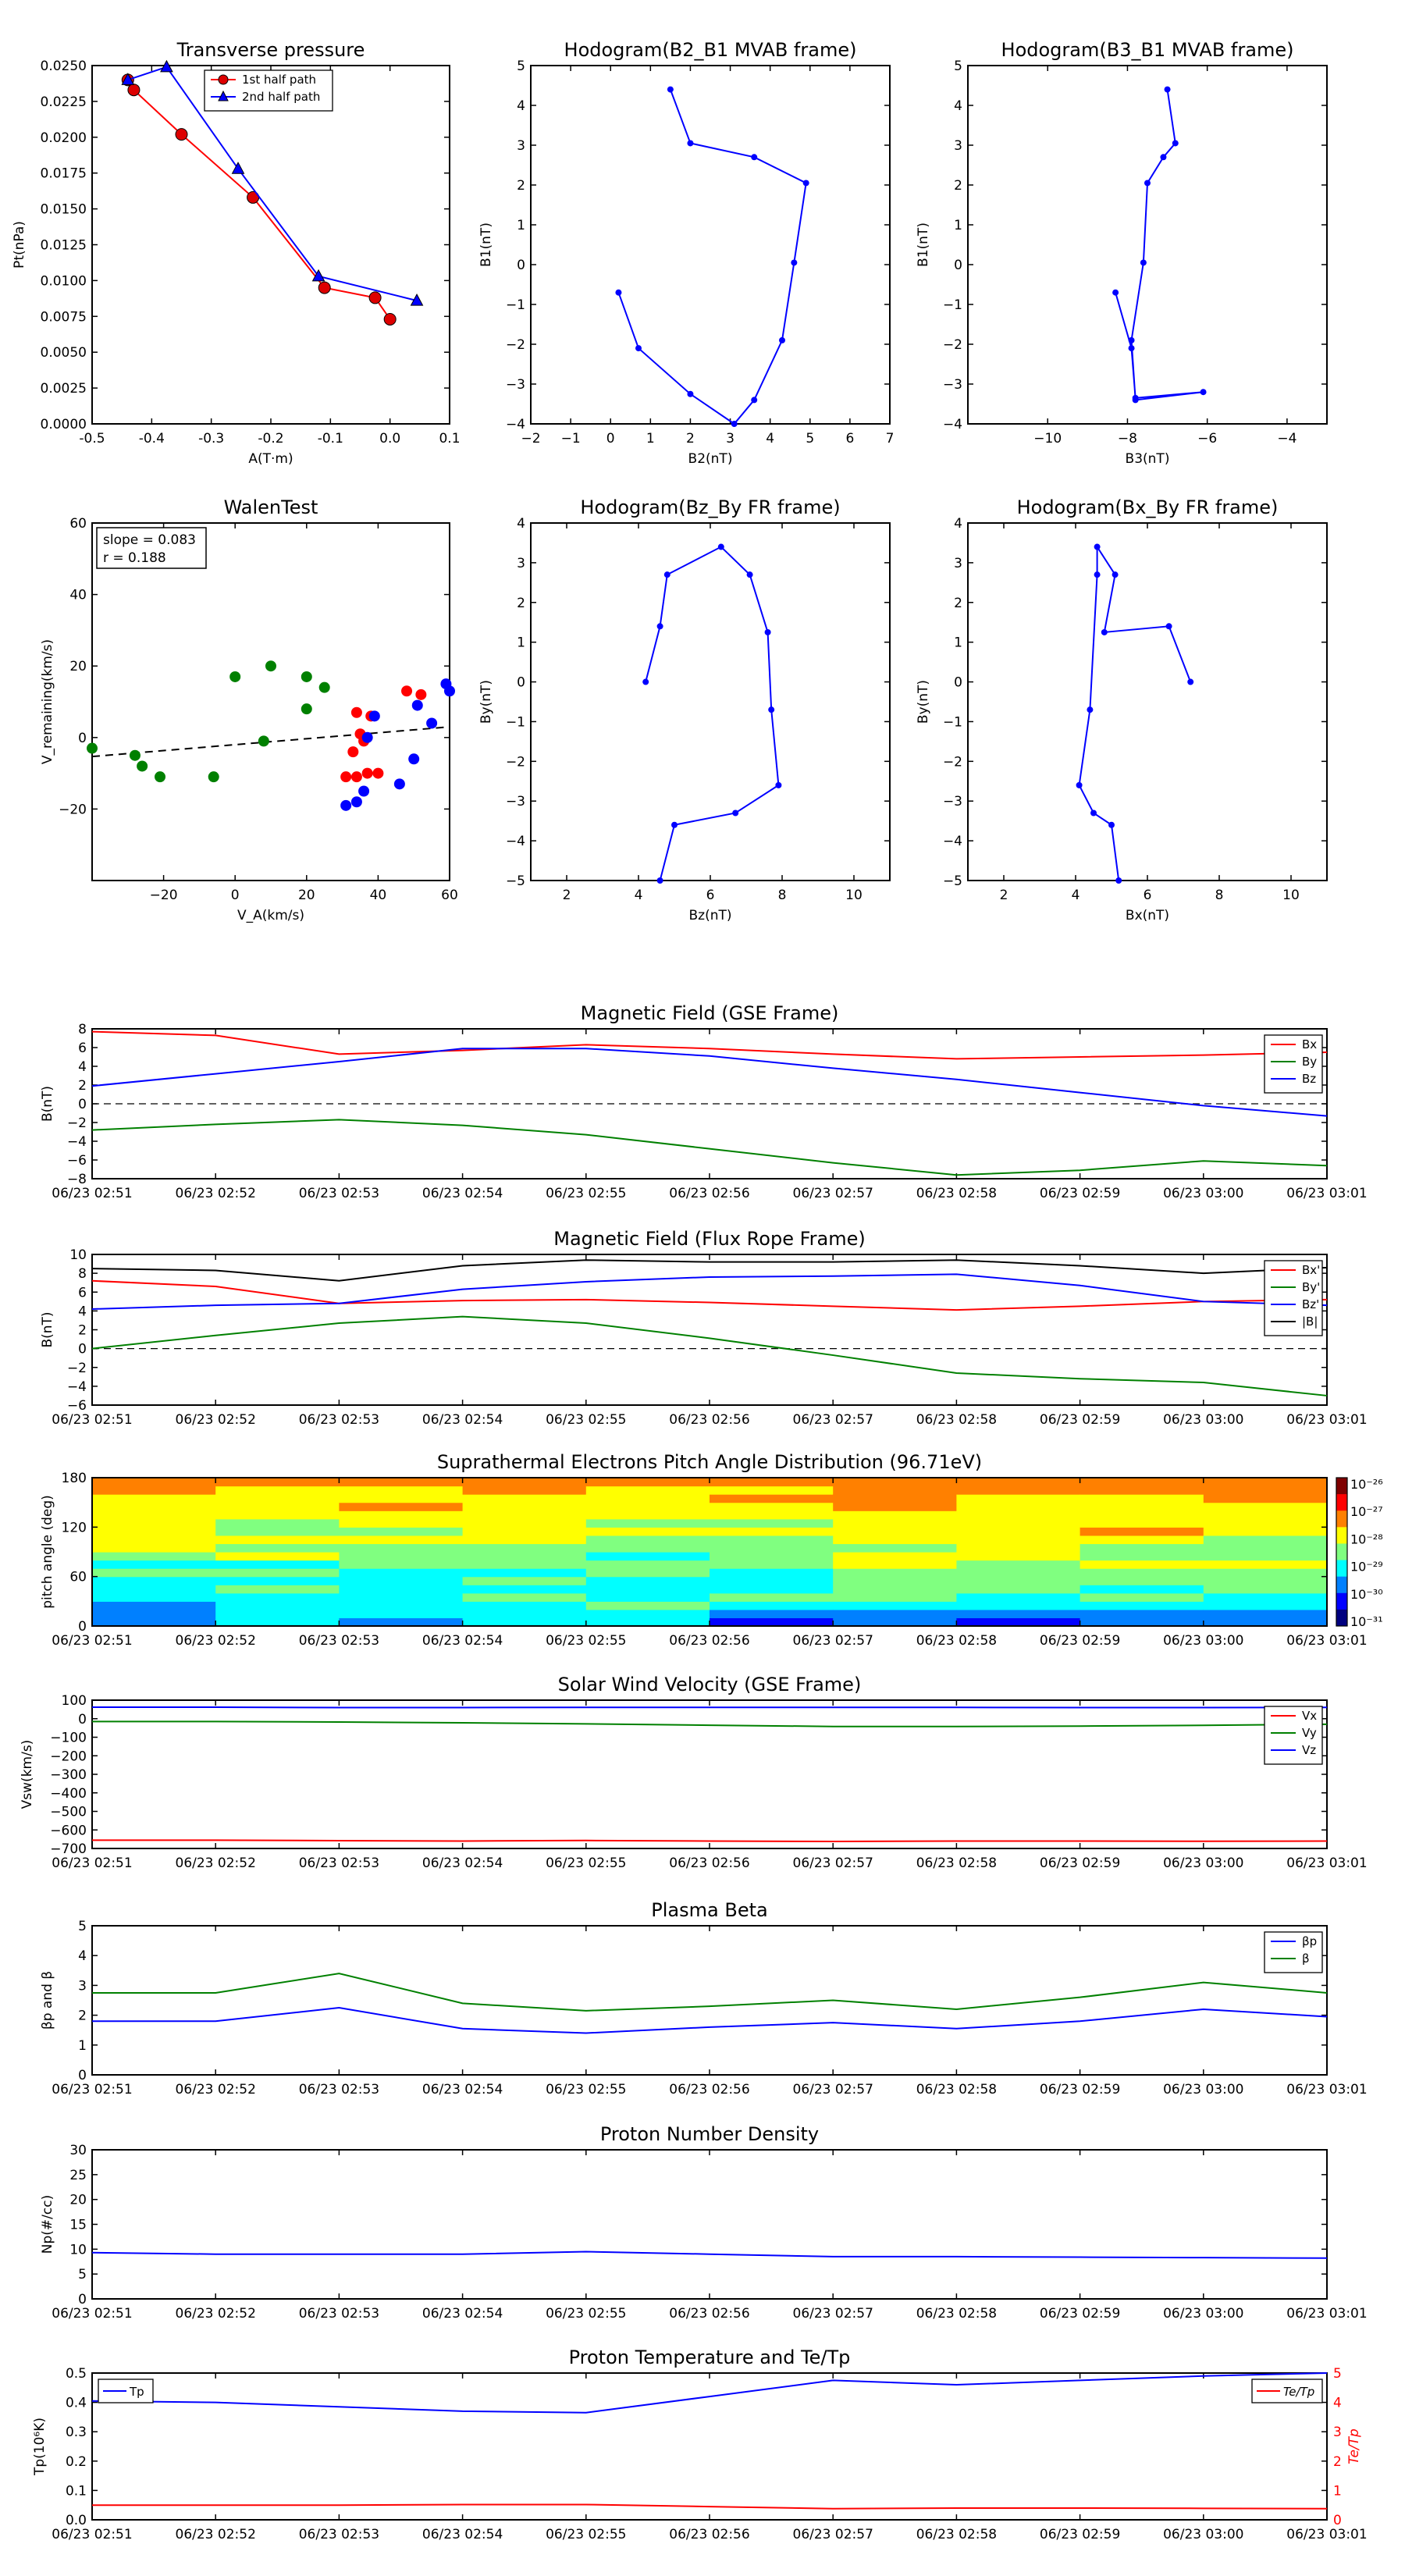 This screenshot has width=1405, height=2576. Describe the element at coordinates (216, 1641) in the screenshot. I see `x-tick-label: 06/23 02:52` at that location.